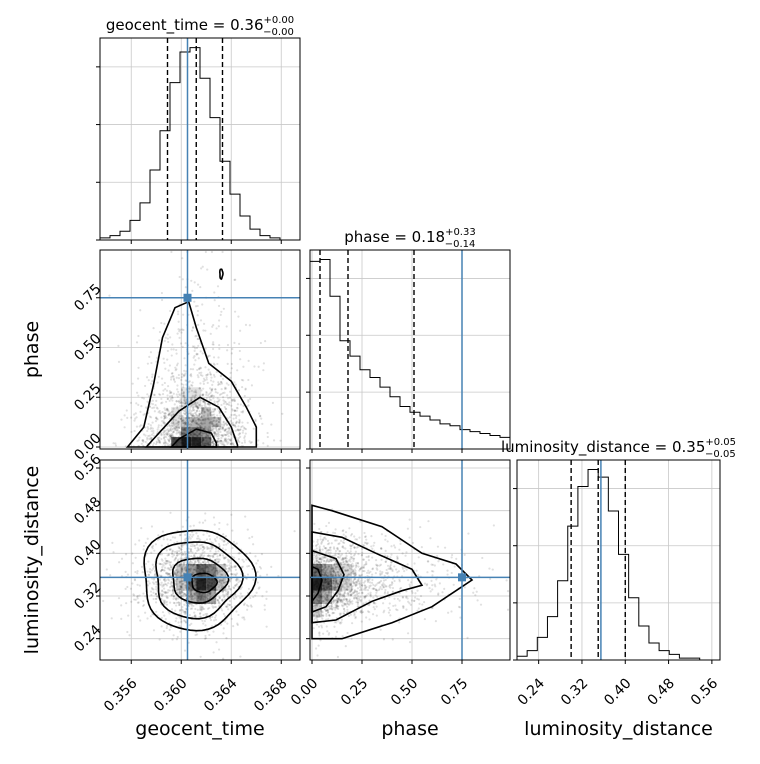 The width and height of the screenshot is (760, 764). What do you see at coordinates (304, 691) in the screenshot?
I see `x-tick-label: 0.00` at bounding box center [304, 691].